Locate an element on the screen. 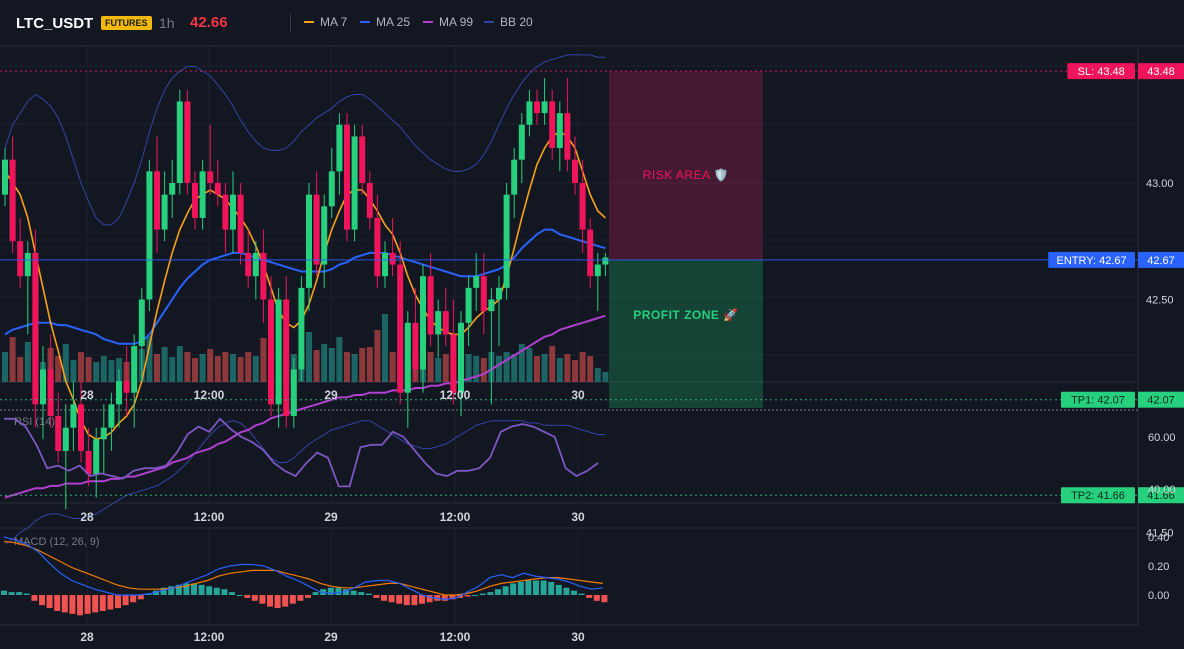  price-axis-level-tag is located at coordinates (1161, 259).